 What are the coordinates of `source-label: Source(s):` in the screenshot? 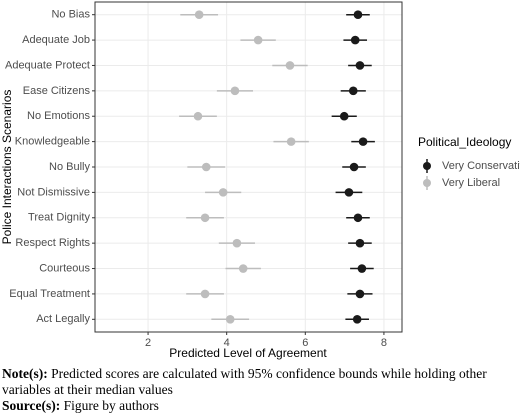 It's located at (31, 405).